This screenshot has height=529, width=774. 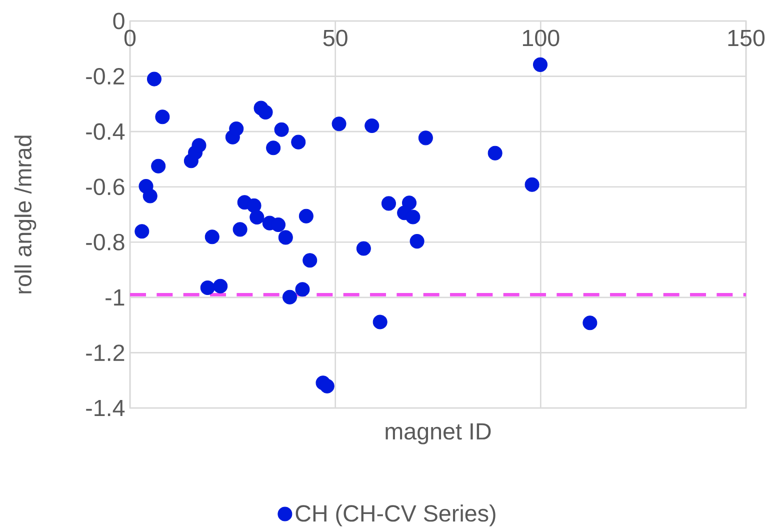 What do you see at coordinates (438, 433) in the screenshot?
I see `x-axis-title: magnet ID` at bounding box center [438, 433].